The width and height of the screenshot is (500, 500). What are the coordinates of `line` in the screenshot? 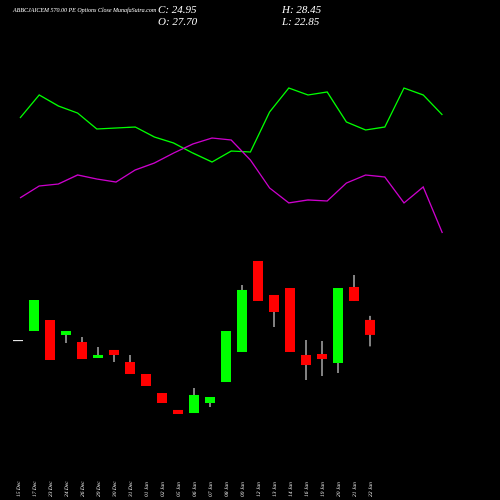 It's located at (231, 125).